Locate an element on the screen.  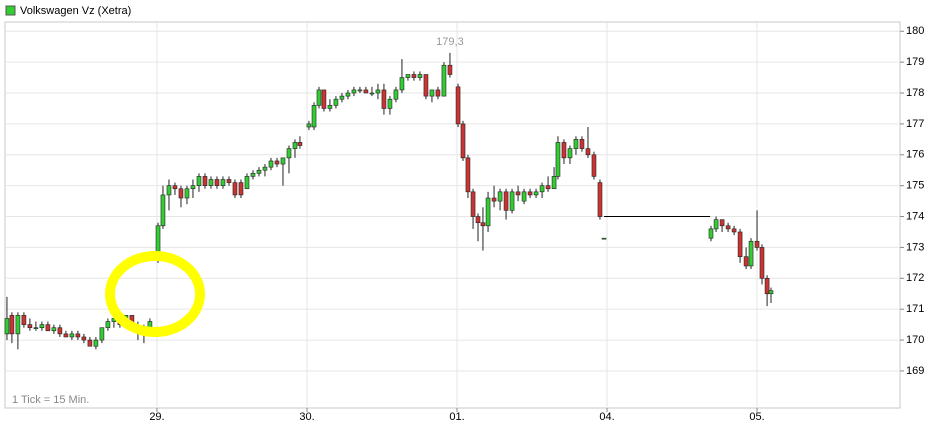
highlight-circle is located at coordinates (155, 294).